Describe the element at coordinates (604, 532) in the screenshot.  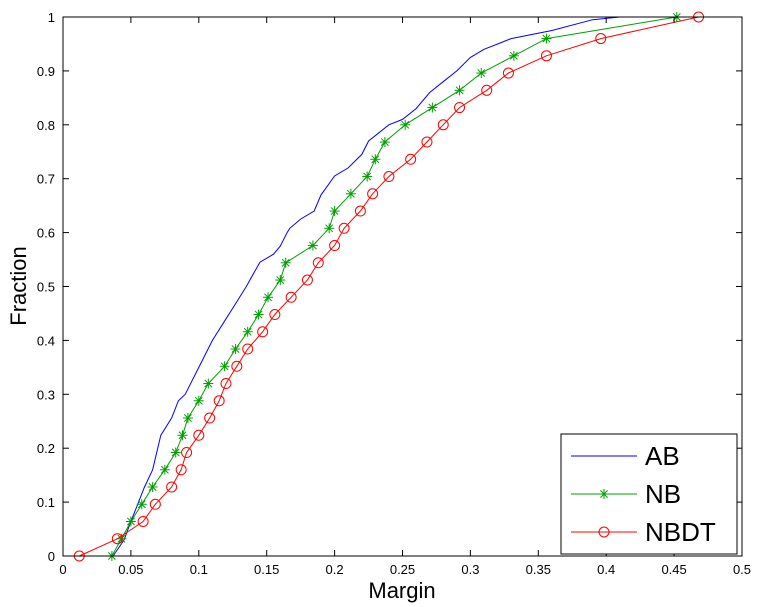
I see `legend-marker-nbdt` at that location.